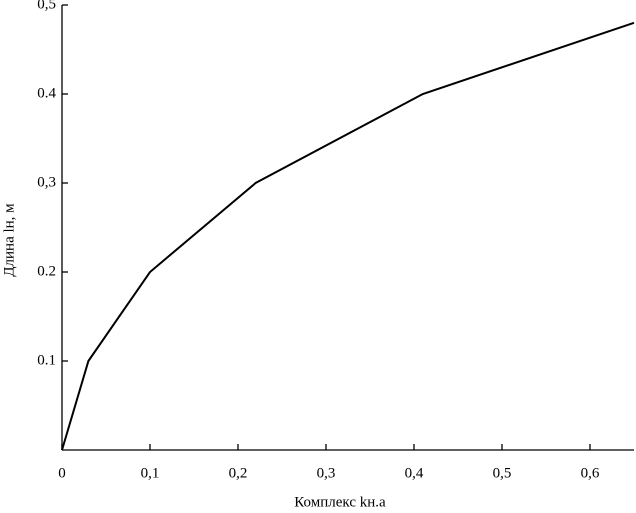 The image size is (636, 513). What do you see at coordinates (46, 360) in the screenshot?
I see `y-tick-label: 0.1` at bounding box center [46, 360].